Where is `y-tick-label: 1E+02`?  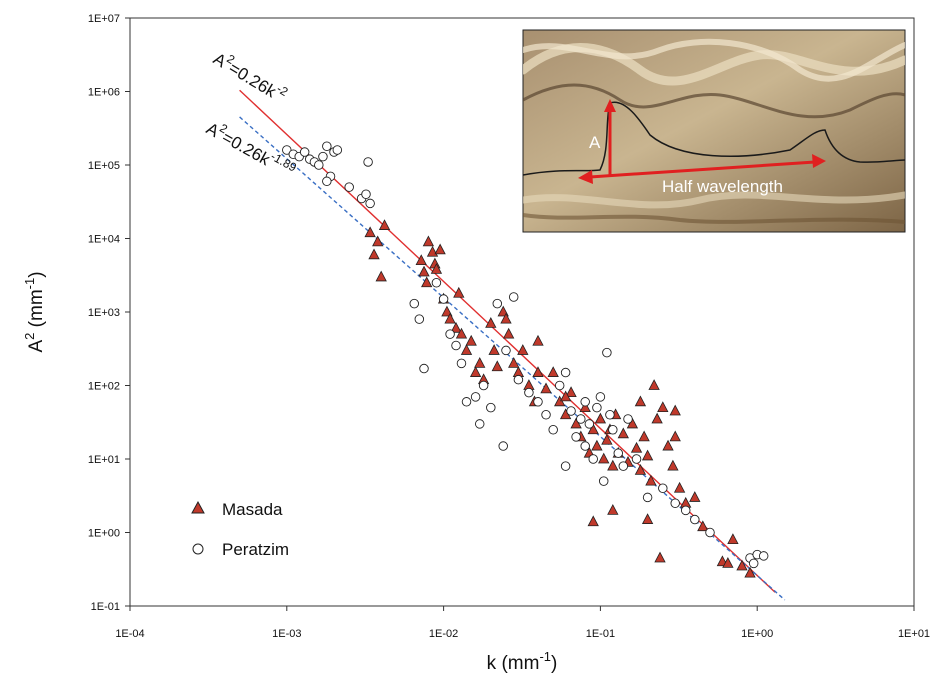
y-tick-label: 1E+02 is located at coordinates (104, 387).